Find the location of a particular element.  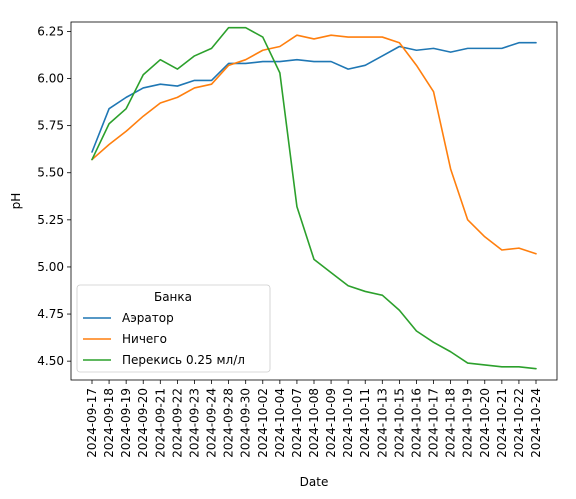

x-tick-label: 2024-10-08 is located at coordinates (314, 423).